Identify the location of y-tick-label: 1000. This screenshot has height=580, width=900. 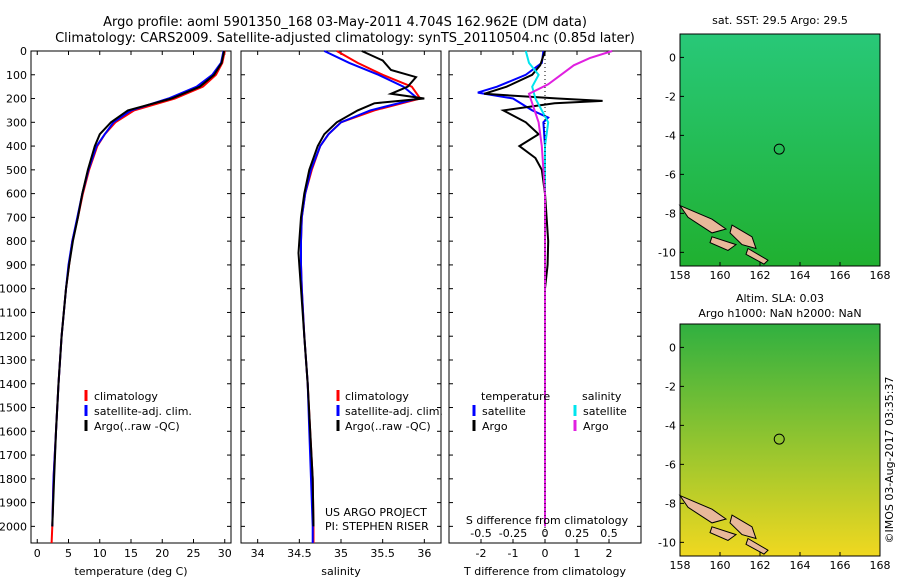
(13, 289).